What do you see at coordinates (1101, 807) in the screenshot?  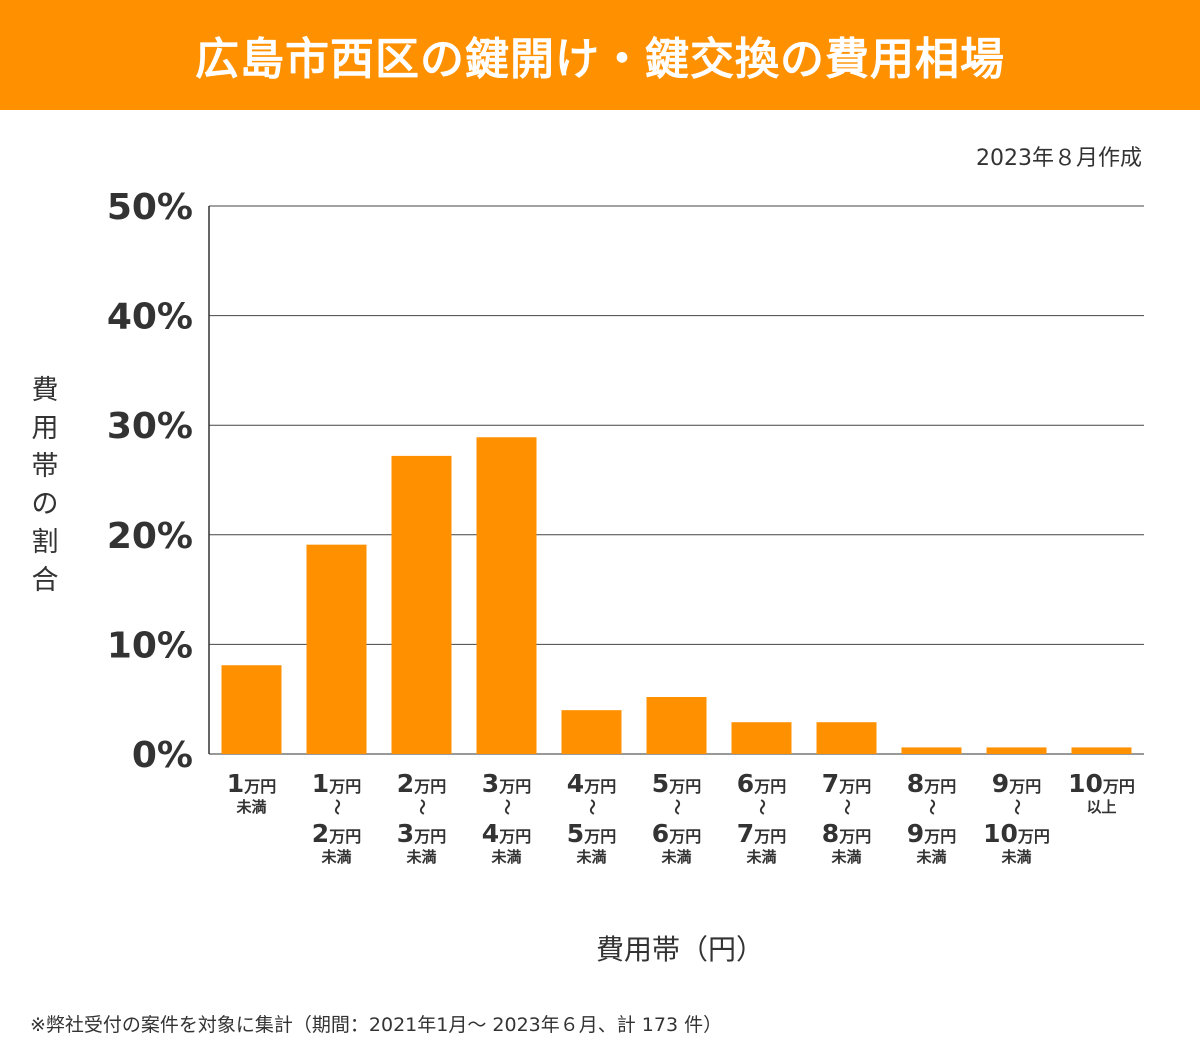 I see `x-tick-label: 以上` at bounding box center [1101, 807].